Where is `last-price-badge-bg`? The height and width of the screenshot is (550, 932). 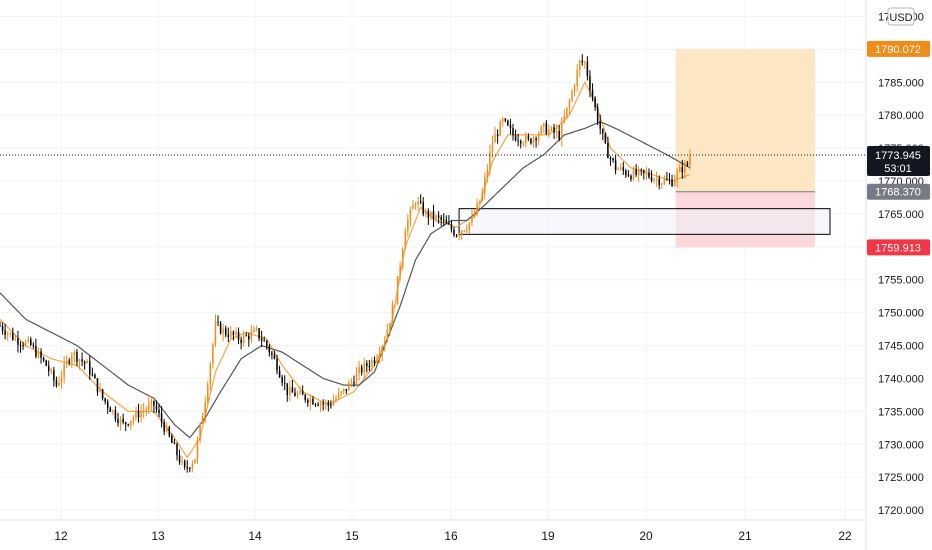 last-price-badge-bg is located at coordinates (898, 161).